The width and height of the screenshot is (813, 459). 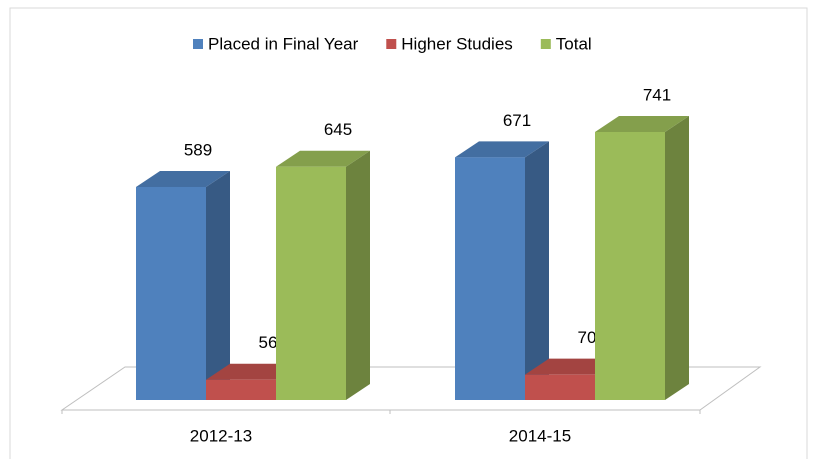 What do you see at coordinates (587, 337) in the screenshot?
I see `data-label: 70` at bounding box center [587, 337].